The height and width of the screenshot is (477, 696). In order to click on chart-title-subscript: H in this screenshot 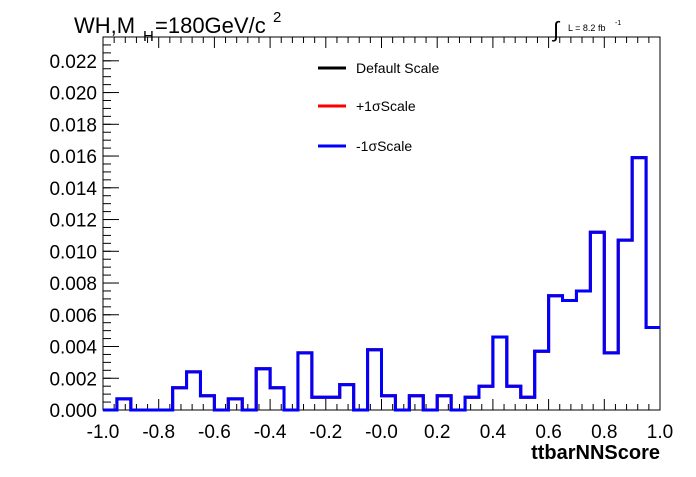, I will do `click(148, 36)`.